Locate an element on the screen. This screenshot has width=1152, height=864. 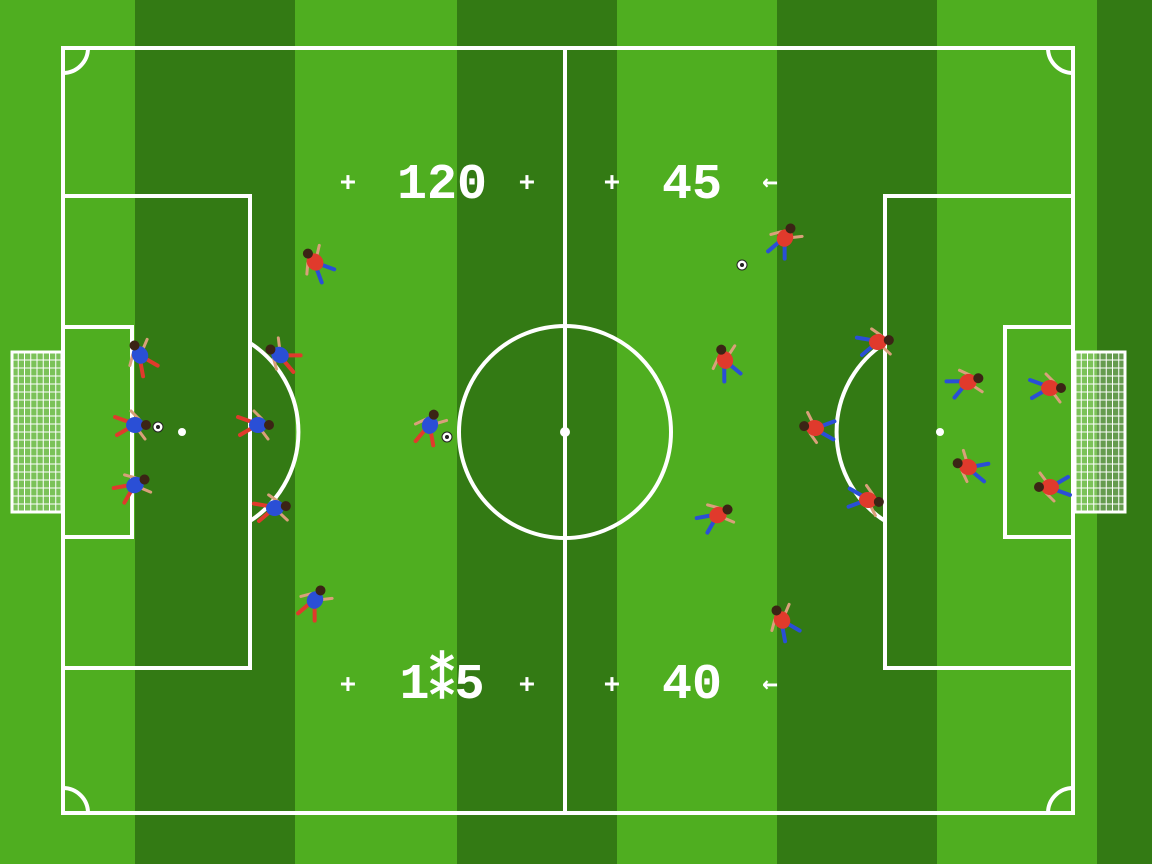
left-penalty-spot is located at coordinates (182, 432).